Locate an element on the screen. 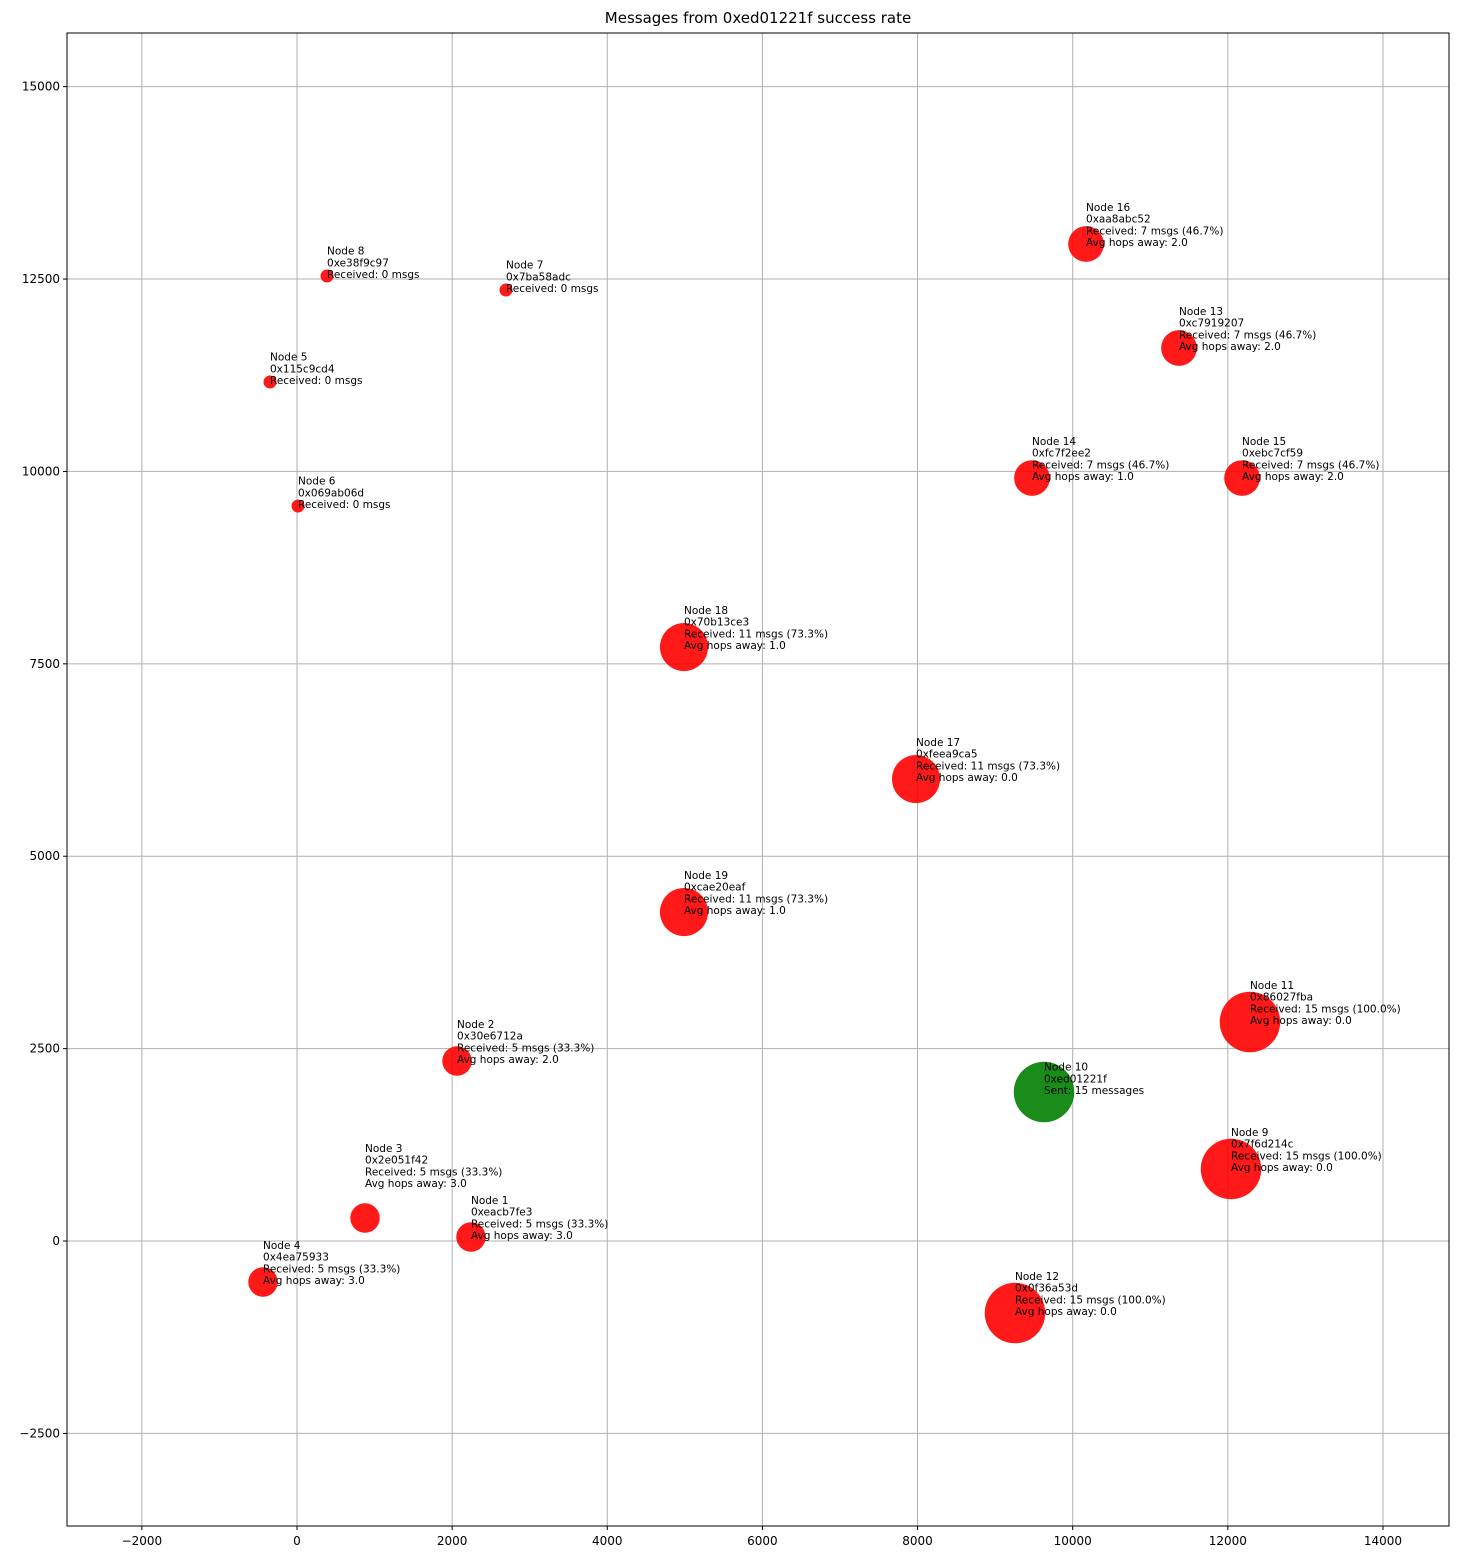 Image resolution: width=1458 pixels, height=1564 pixels. point-label-line: Received: 15 msgs (100.0%) is located at coordinates (1306, 1156).